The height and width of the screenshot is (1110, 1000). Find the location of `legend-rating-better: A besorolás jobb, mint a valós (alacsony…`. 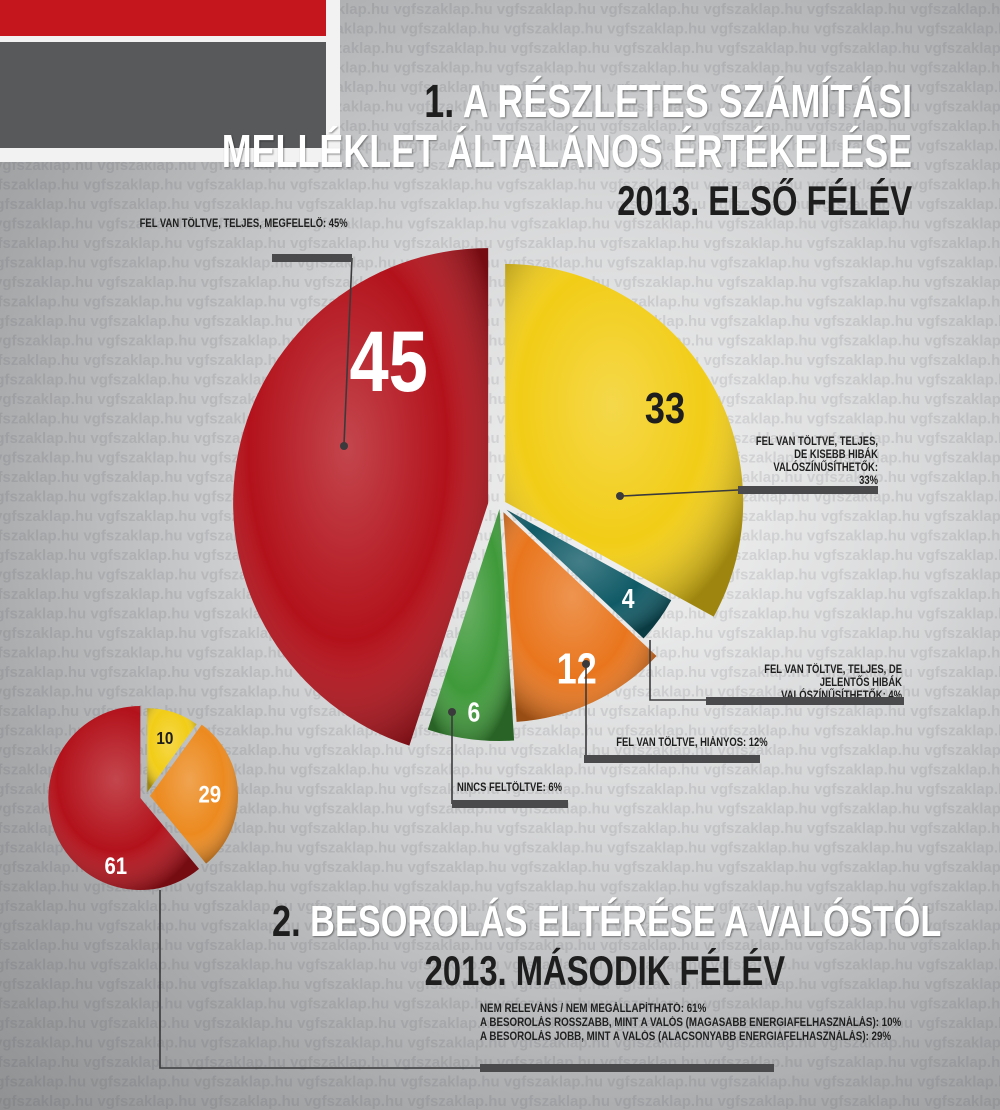

legend-rating-better: A besorolás jobb, mint a valós (alacsony… is located at coordinates (686, 1037).